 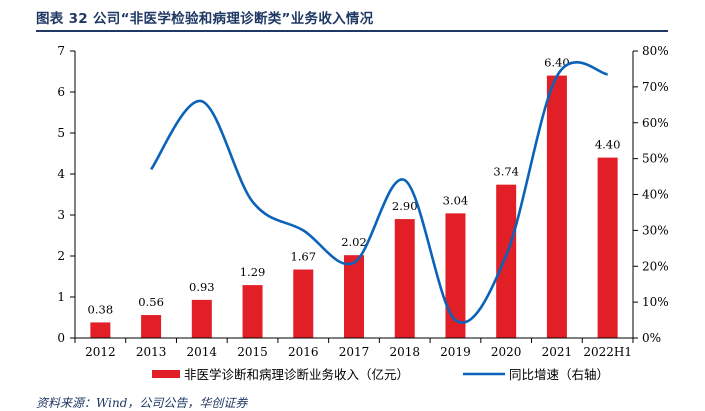 I want to click on right-tick-label: 30%, so click(x=655, y=230).